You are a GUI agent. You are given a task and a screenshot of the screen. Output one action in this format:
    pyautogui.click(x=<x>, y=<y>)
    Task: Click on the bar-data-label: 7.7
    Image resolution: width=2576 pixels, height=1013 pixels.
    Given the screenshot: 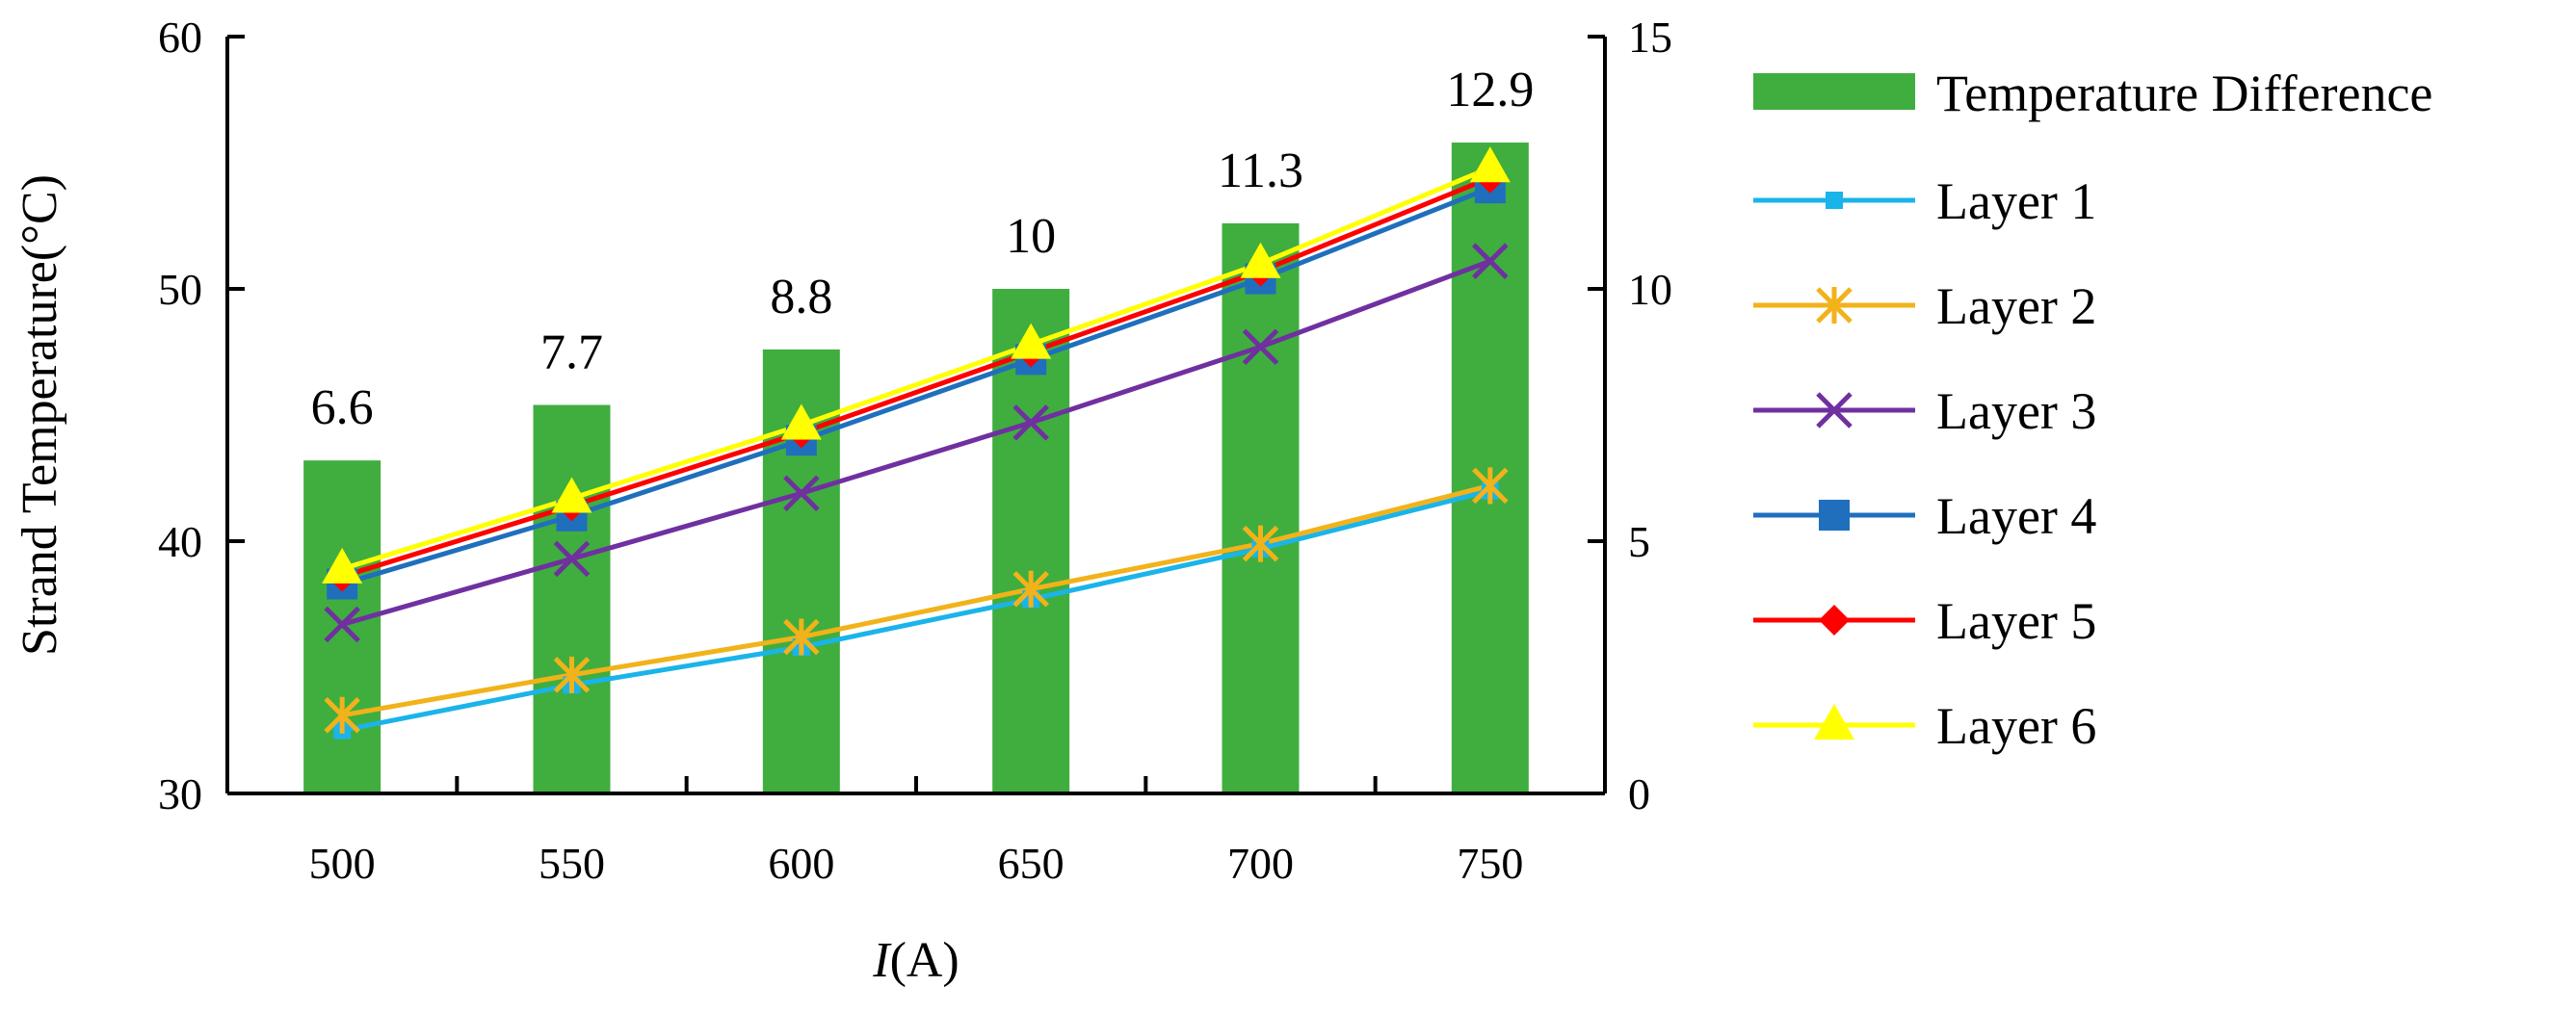 What is the action you would take?
    pyautogui.click(x=571, y=353)
    